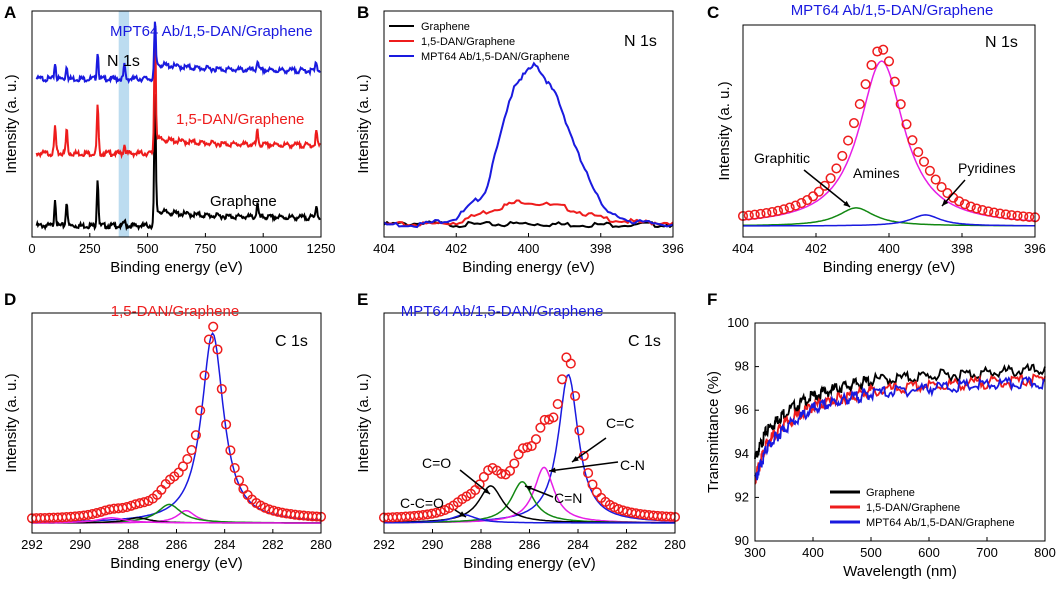 This screenshot has height=589, width=1059. What do you see at coordinates (363, 123) in the screenshot?
I see `panel-b-y-axis-label: Intensity (a. u.)` at bounding box center [363, 123].